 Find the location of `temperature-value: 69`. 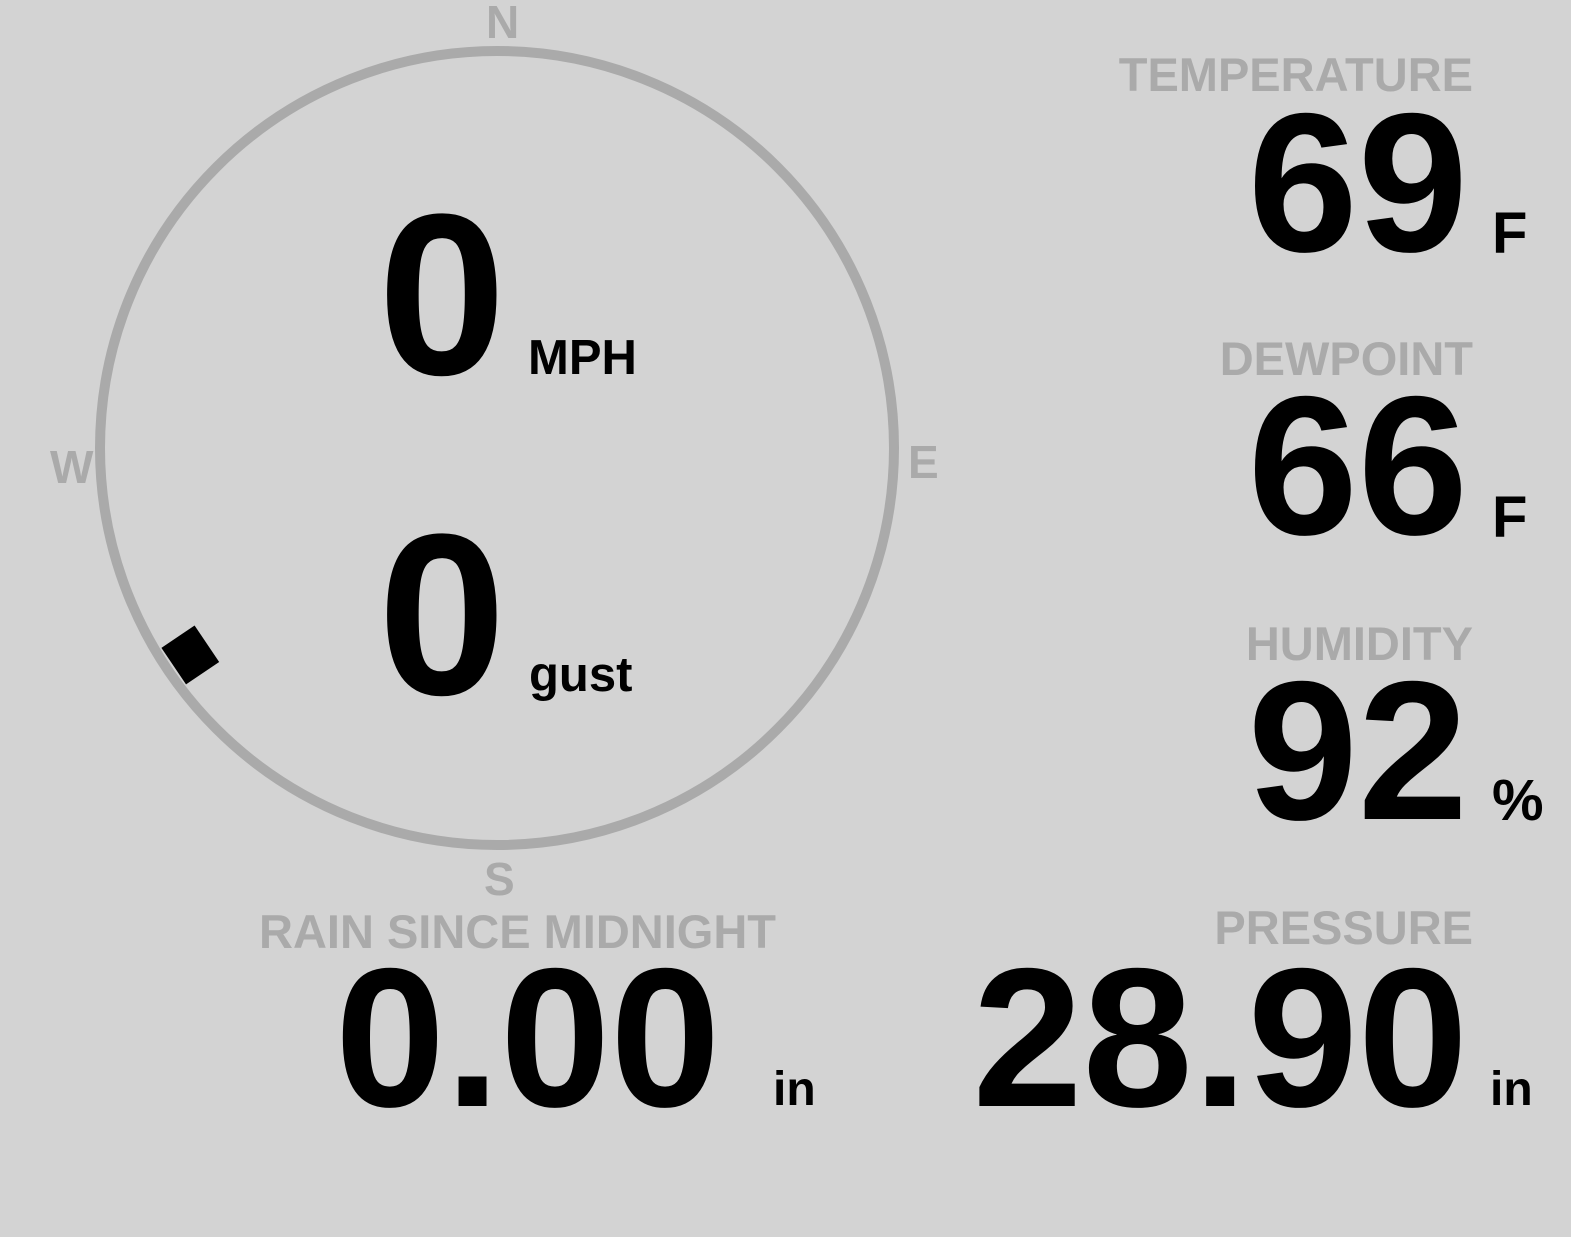

temperature-value: 69 is located at coordinates (1357, 182).